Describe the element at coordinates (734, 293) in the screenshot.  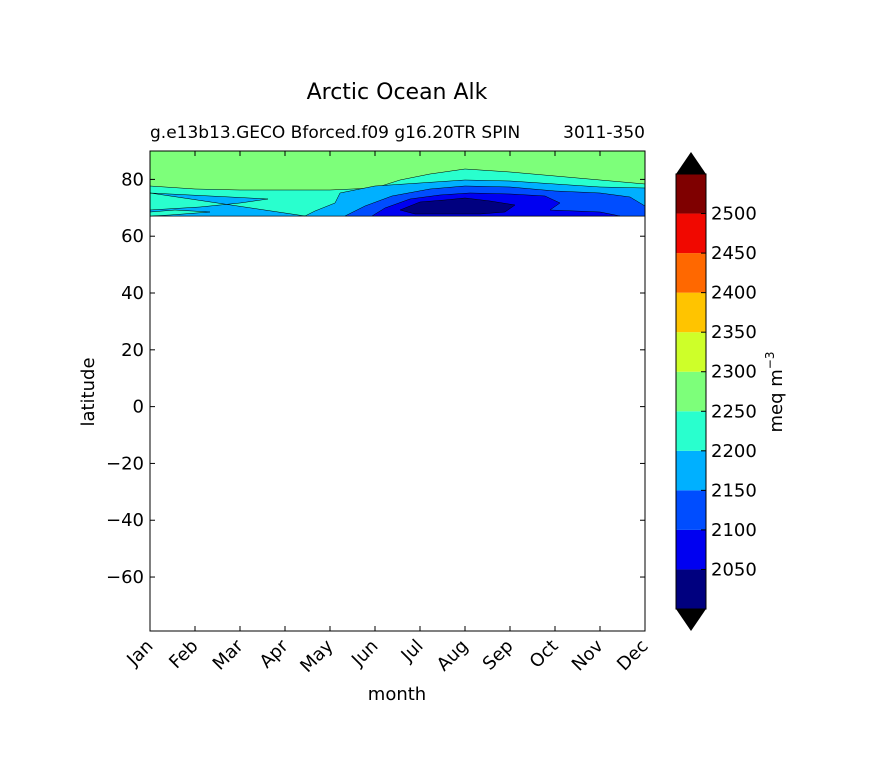
I see `colorbar-tick-label: 2400` at that location.